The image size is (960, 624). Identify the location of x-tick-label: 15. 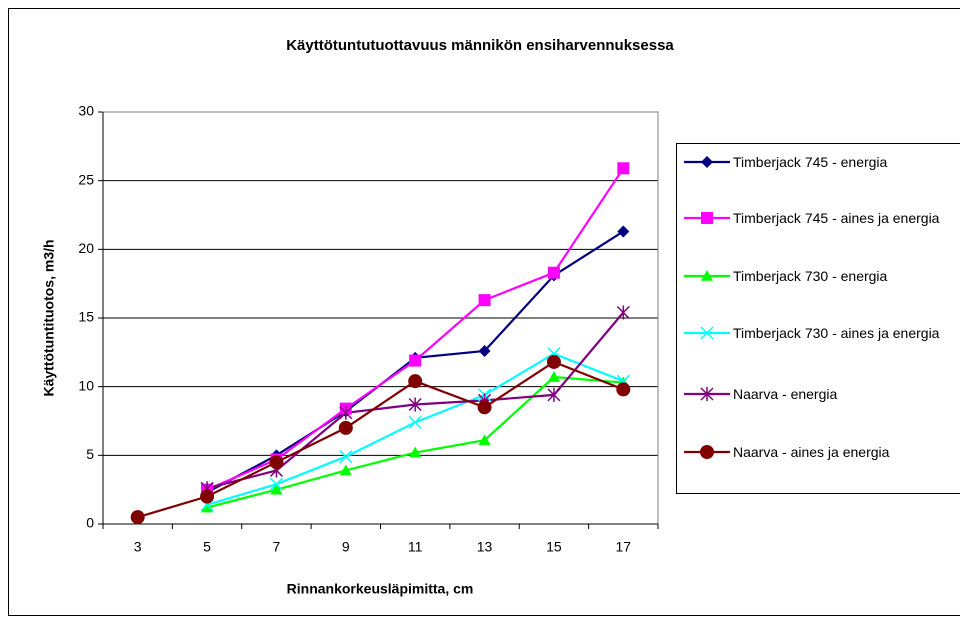
(554, 547).